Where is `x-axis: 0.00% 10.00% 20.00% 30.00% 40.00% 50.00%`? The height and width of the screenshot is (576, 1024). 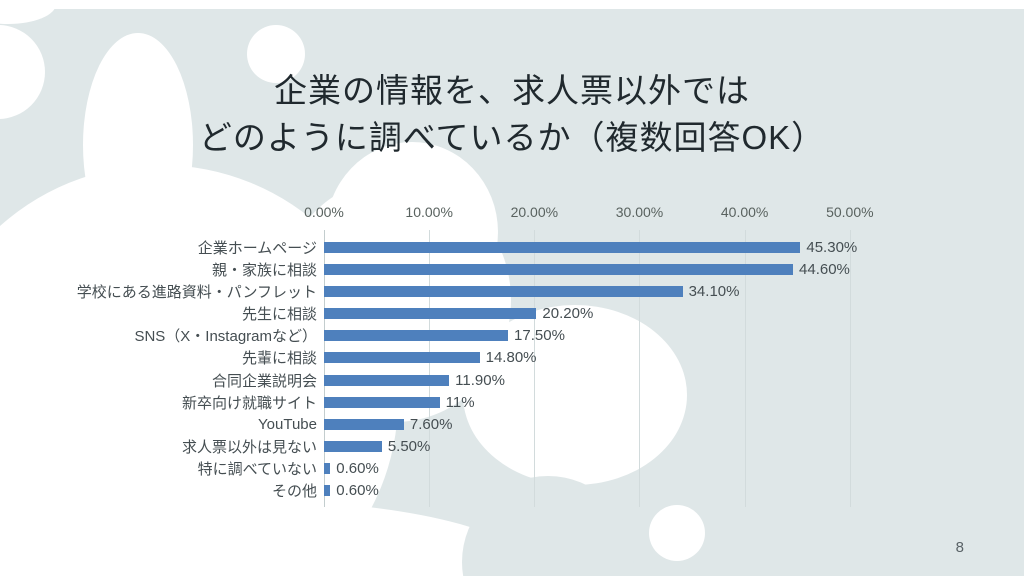 x-axis: 0.00% 10.00% 20.00% 30.00% 40.00% 50.00% is located at coordinates (589, 215).